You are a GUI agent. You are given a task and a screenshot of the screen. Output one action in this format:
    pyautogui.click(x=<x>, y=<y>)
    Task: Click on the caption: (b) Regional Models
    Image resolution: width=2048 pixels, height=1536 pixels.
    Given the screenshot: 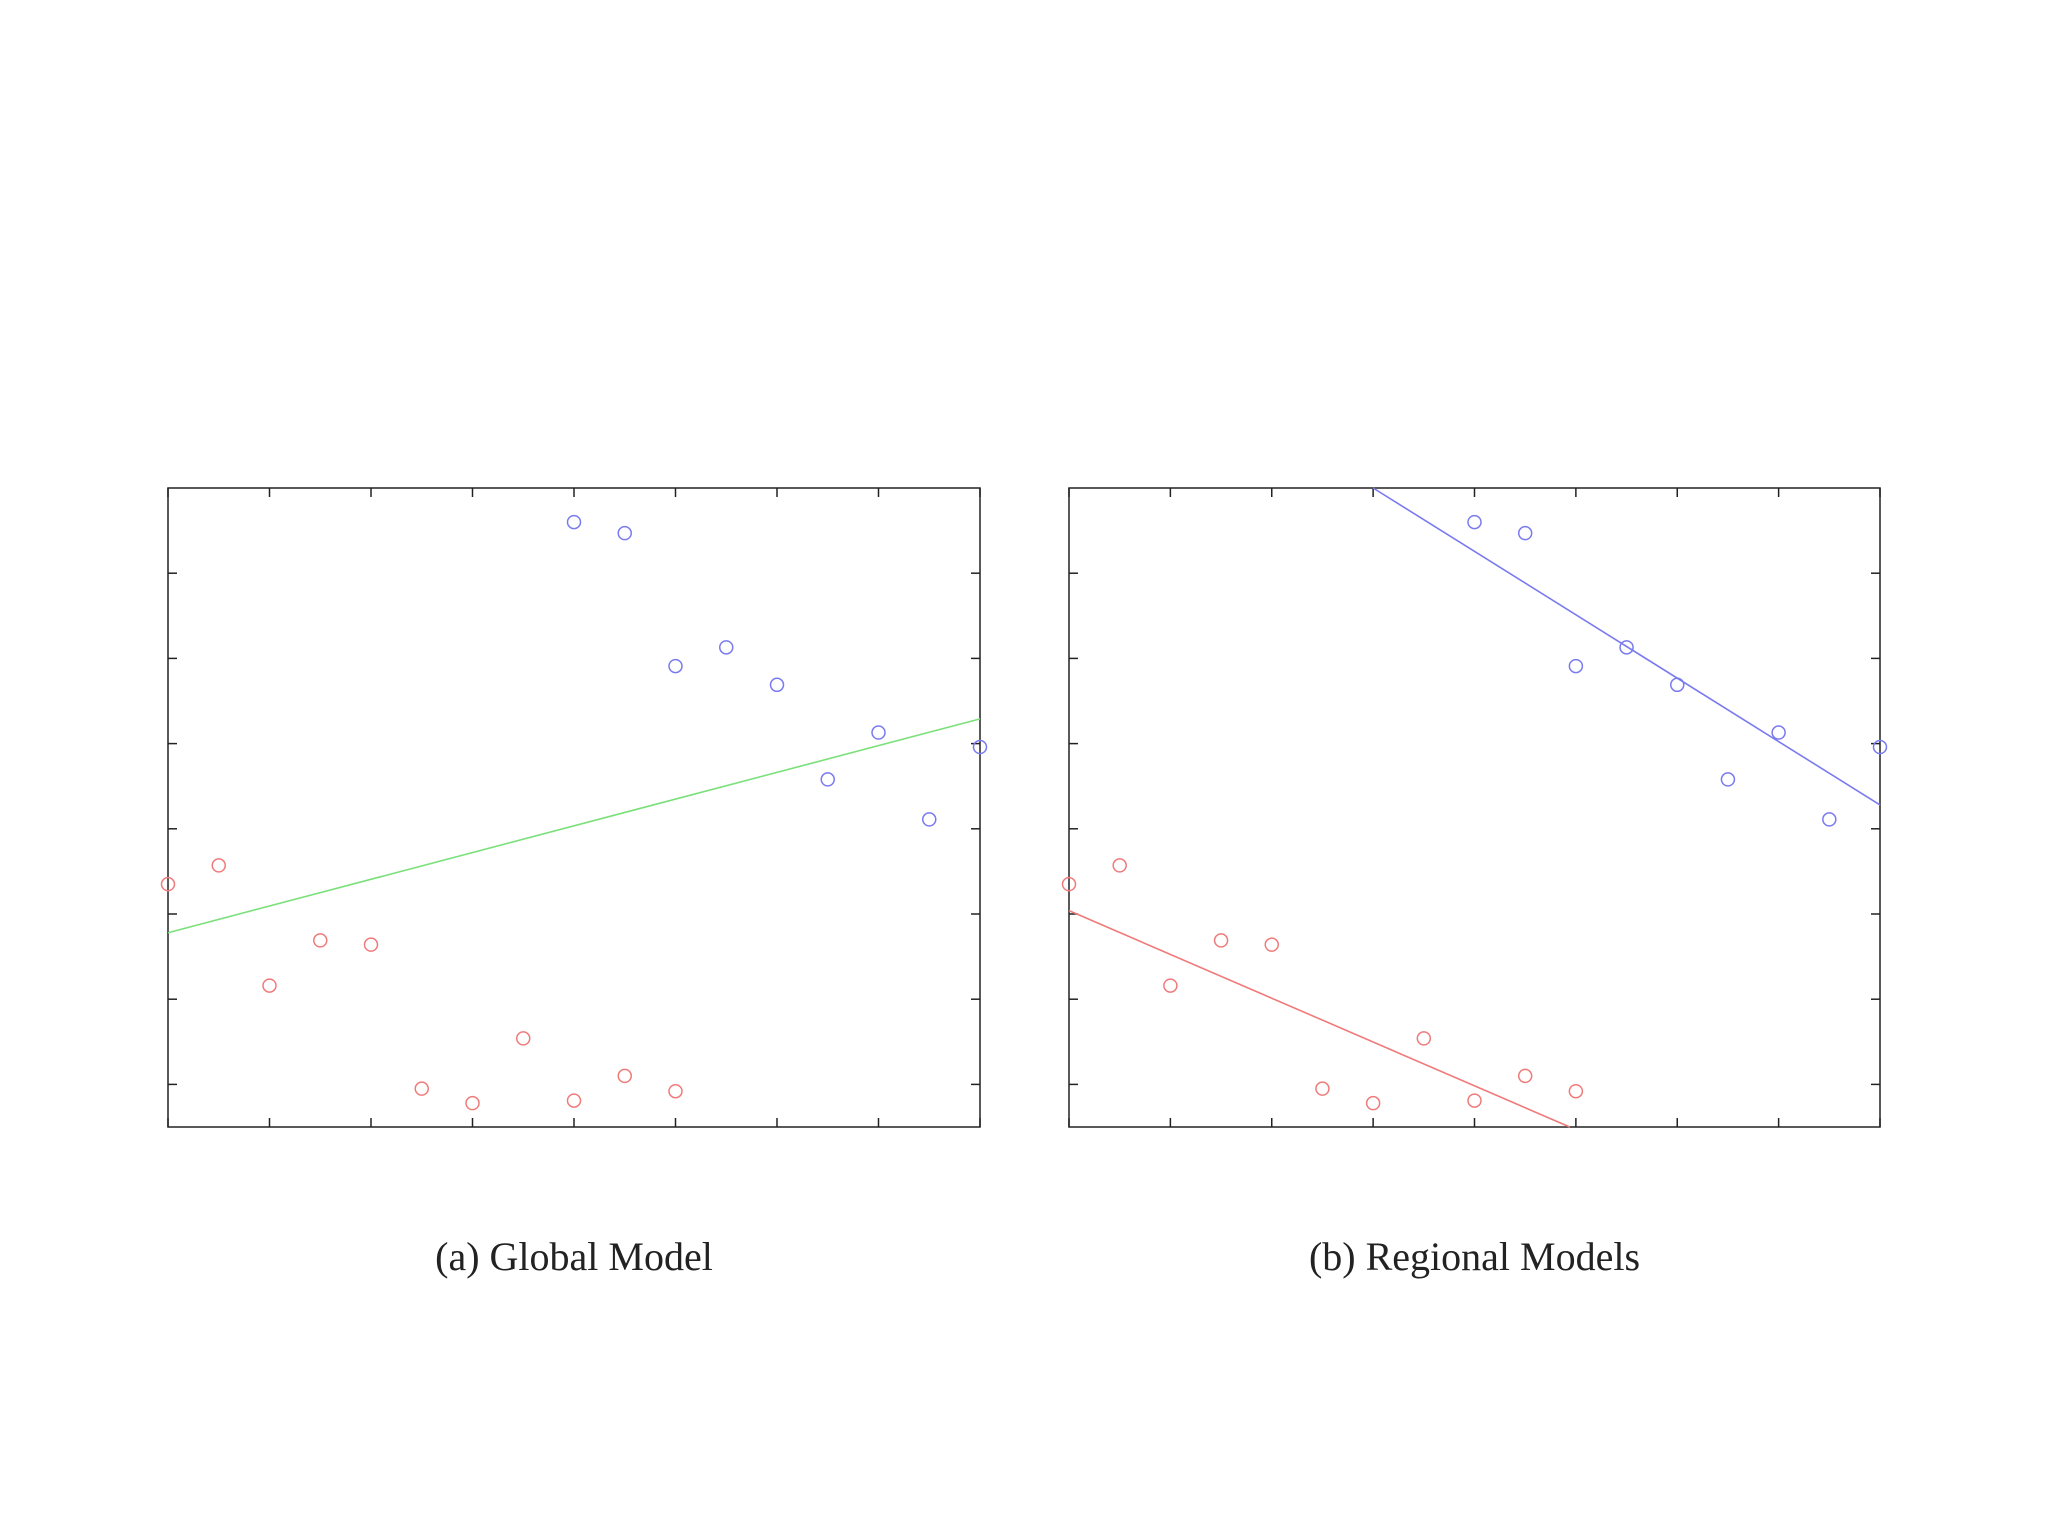 What is the action you would take?
    pyautogui.click(x=1474, y=1256)
    